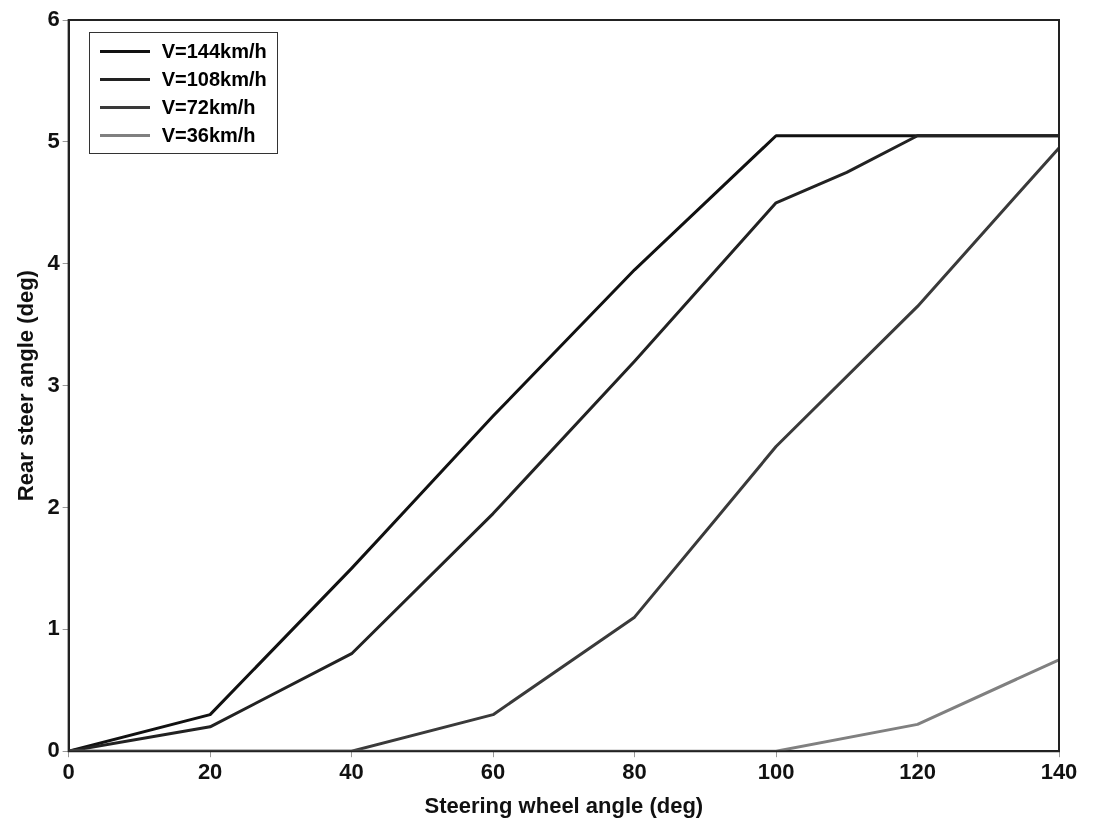 Image resolution: width=1099 pixels, height=834 pixels. I want to click on x-axis-title: Steering wheel angle (deg), so click(564, 805).